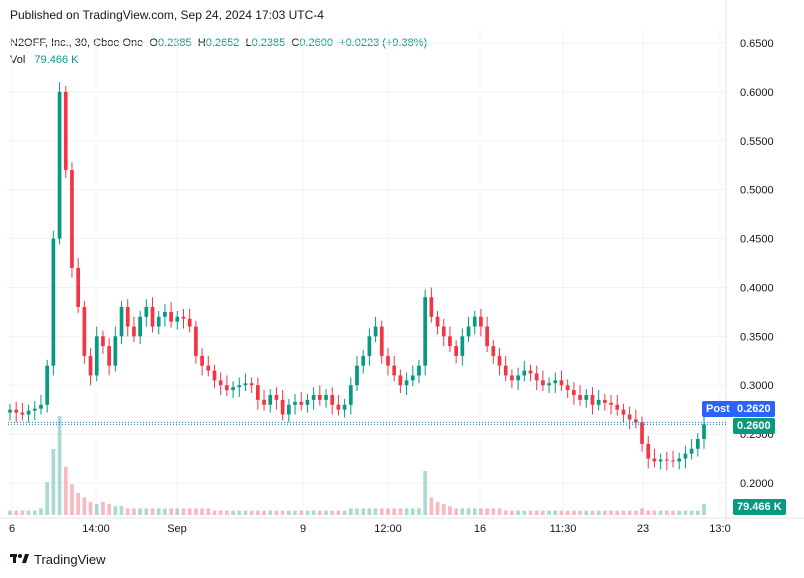 This screenshot has height=578, width=804. Describe the element at coordinates (388, 529) in the screenshot. I see `x-tick-label: 12:00` at that location.